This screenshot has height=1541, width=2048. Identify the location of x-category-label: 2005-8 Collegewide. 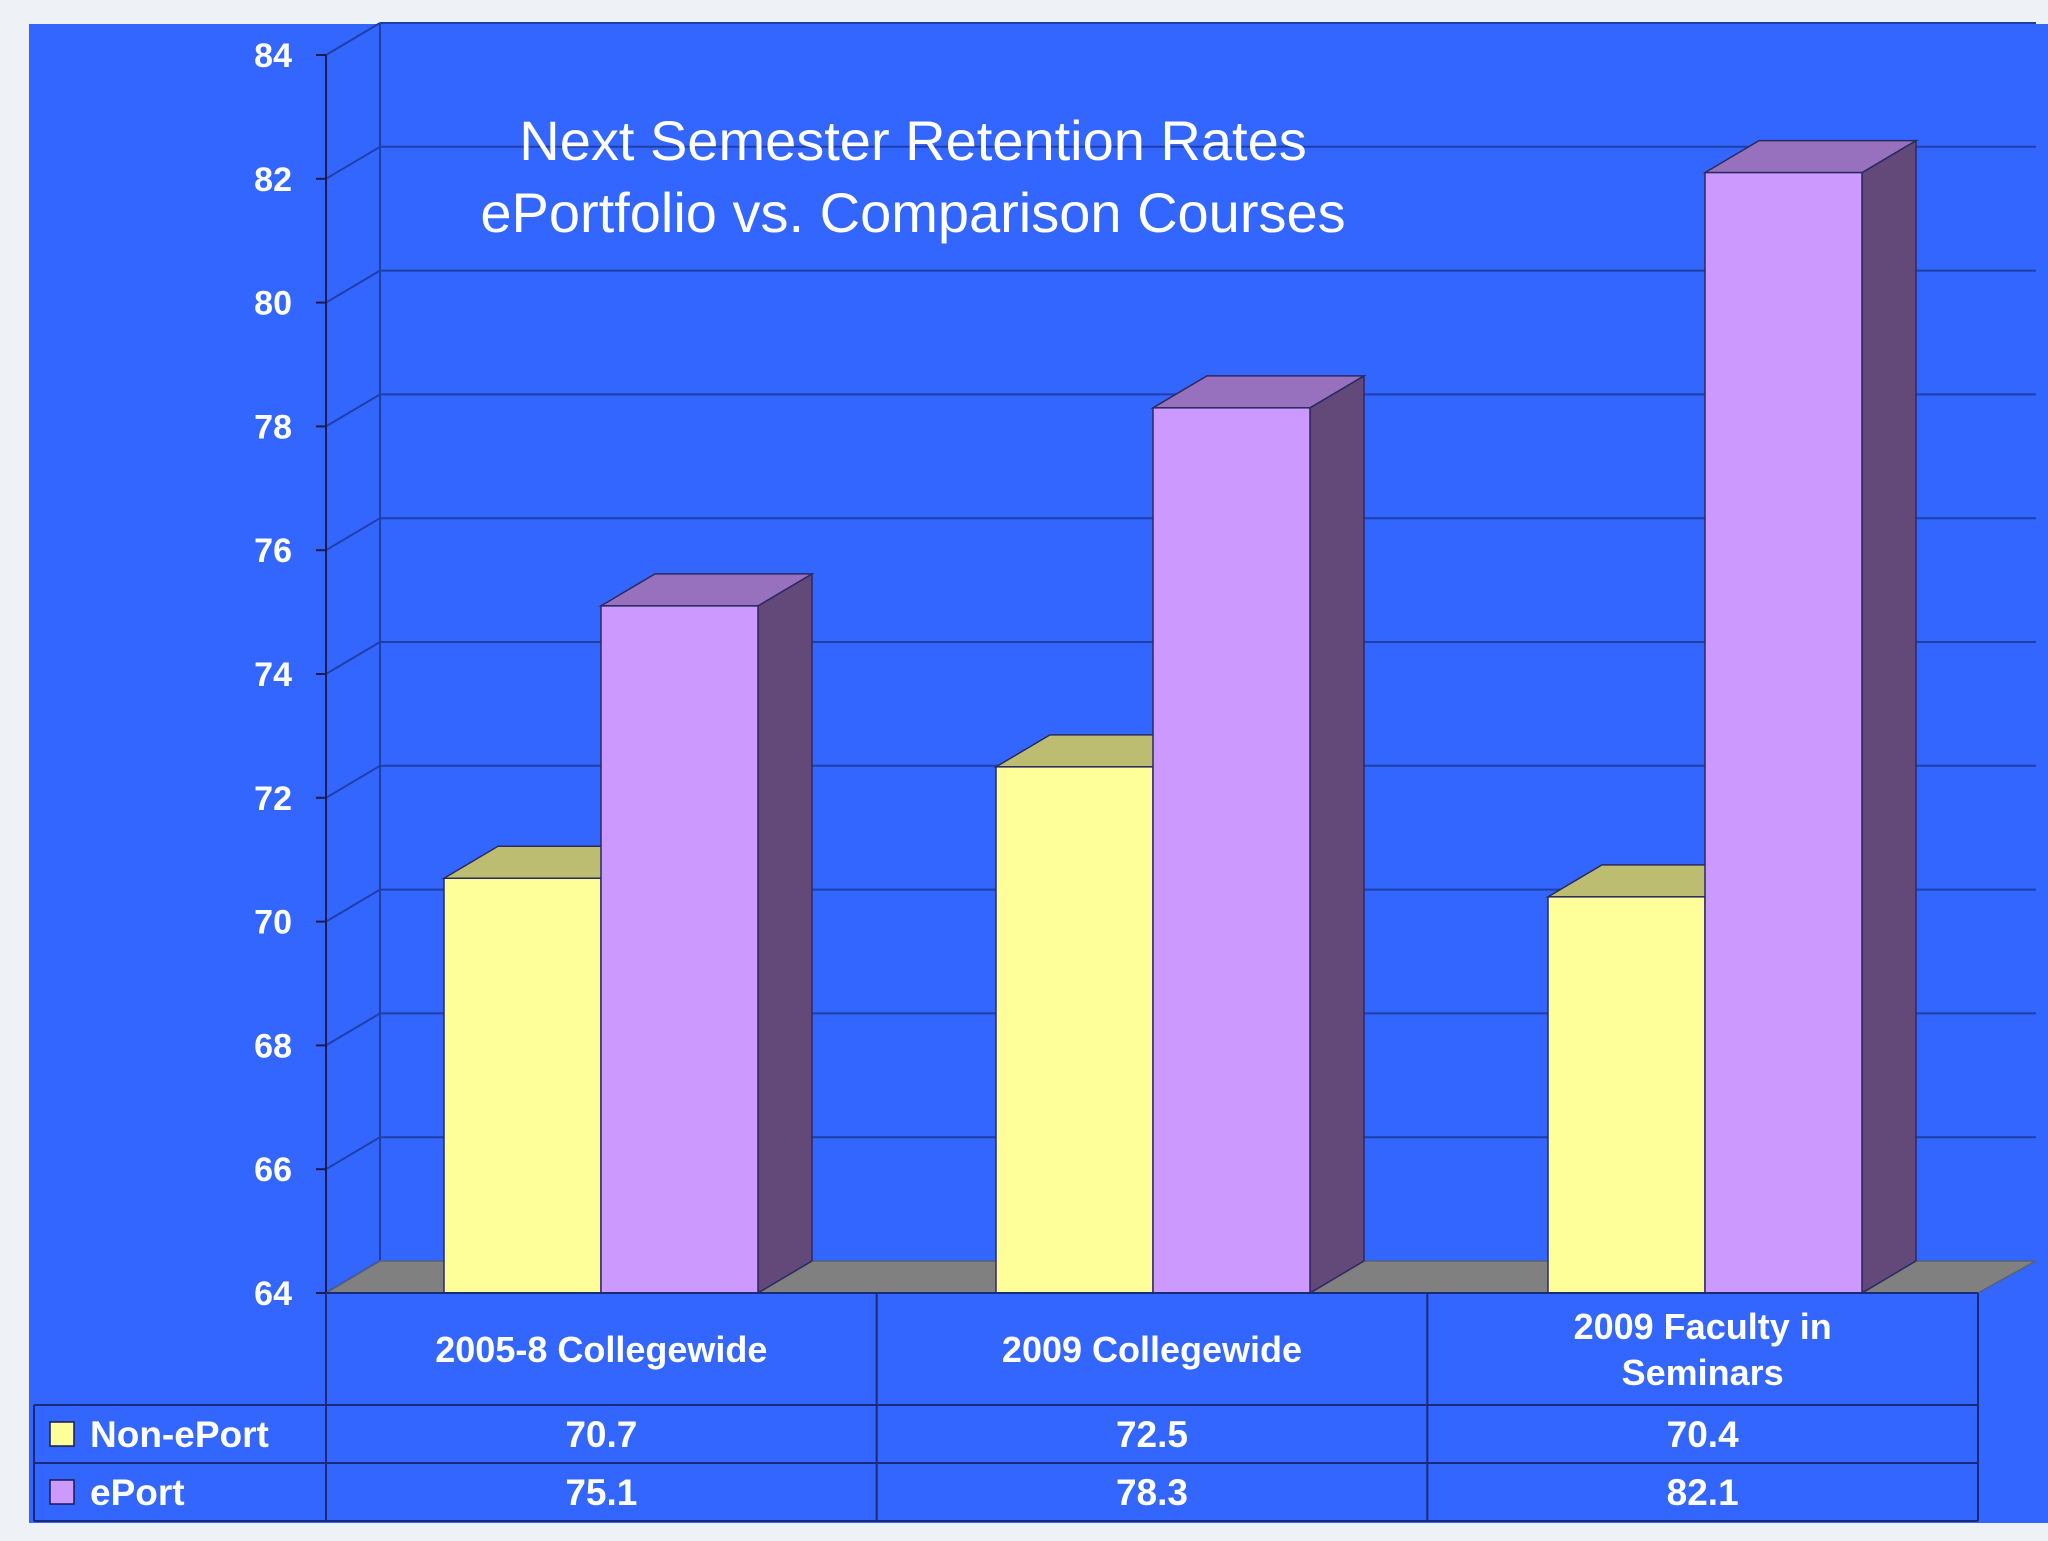
(601, 1349).